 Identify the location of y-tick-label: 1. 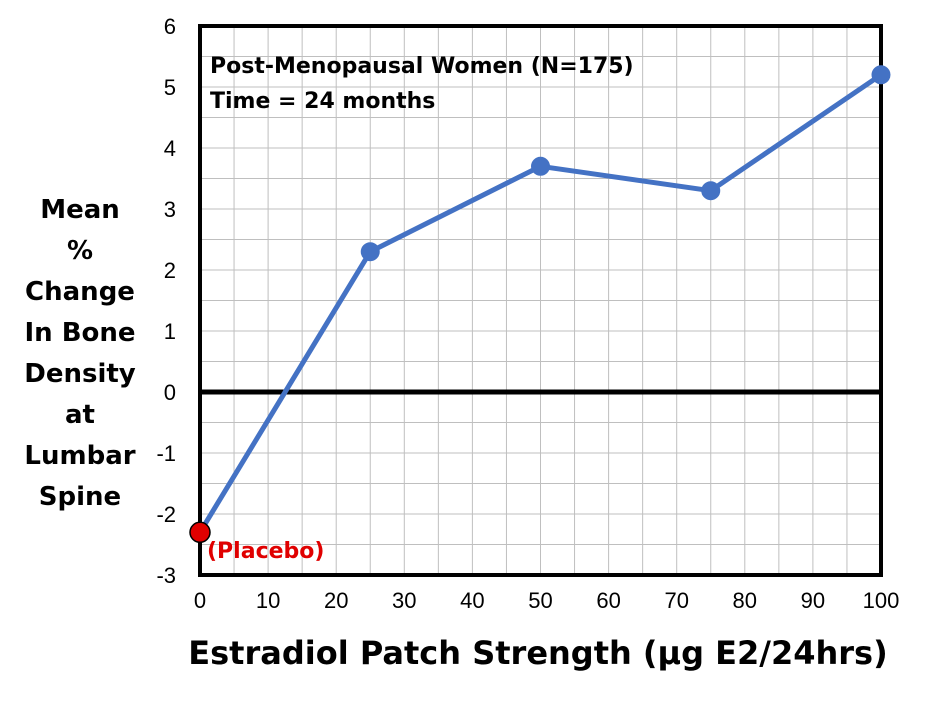
(170, 331).